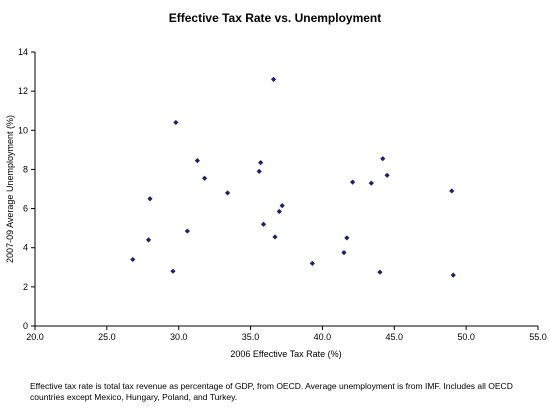 The width and height of the screenshot is (550, 410). Describe the element at coordinates (23, 130) in the screenshot. I see `y-tick-label: 10` at that location.